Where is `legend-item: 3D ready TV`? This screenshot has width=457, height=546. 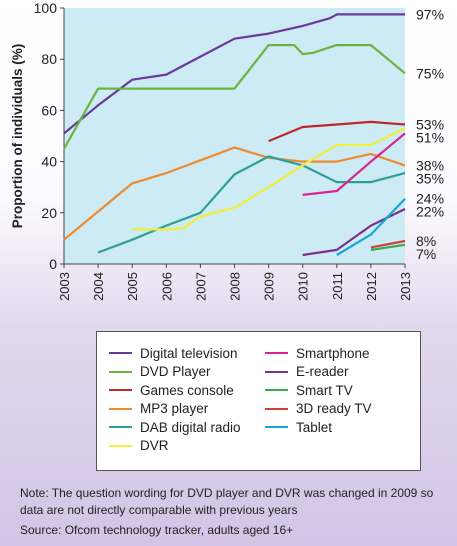
legend-item: 3D ready TV is located at coordinates (318, 409).